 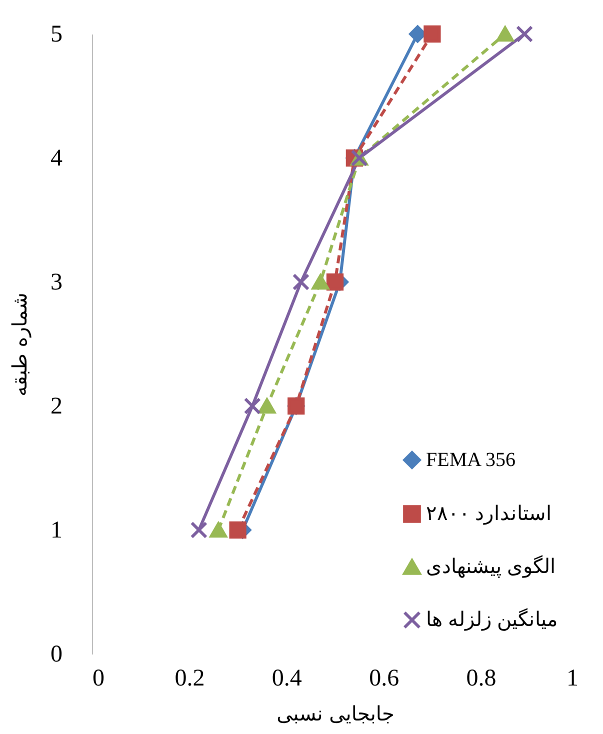 I want to click on y-tick-label: 4, so click(x=56, y=159).